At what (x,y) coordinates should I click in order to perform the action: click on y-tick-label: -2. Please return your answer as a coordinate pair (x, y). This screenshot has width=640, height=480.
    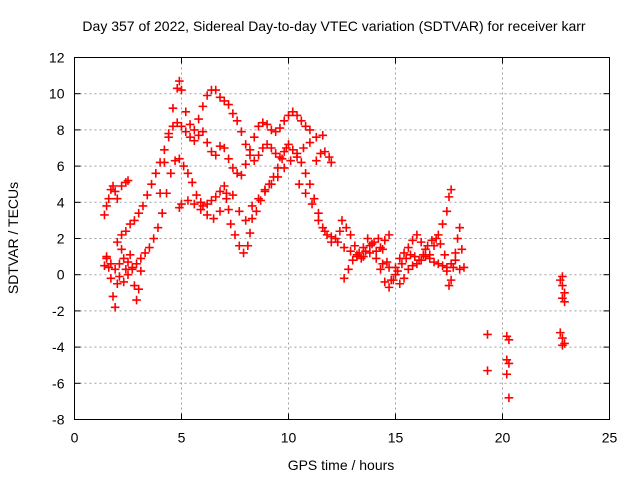
    Looking at the image, I should click on (58, 311).